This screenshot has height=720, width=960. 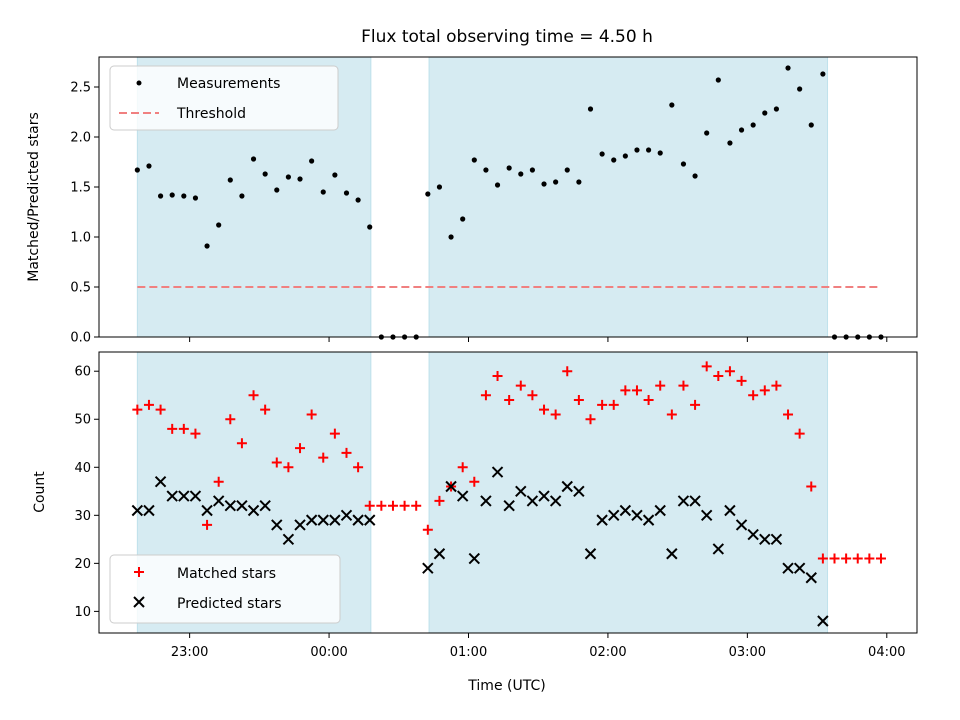 I want to click on bot-y-tick-label-2: 30, so click(x=82, y=516).